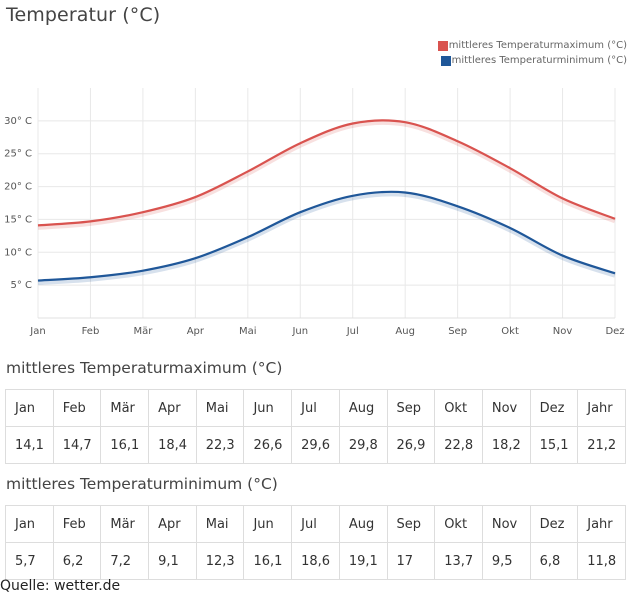 The image size is (639, 609). Describe the element at coordinates (352, 331) in the screenshot. I see `x-tick-label: Jul` at that location.